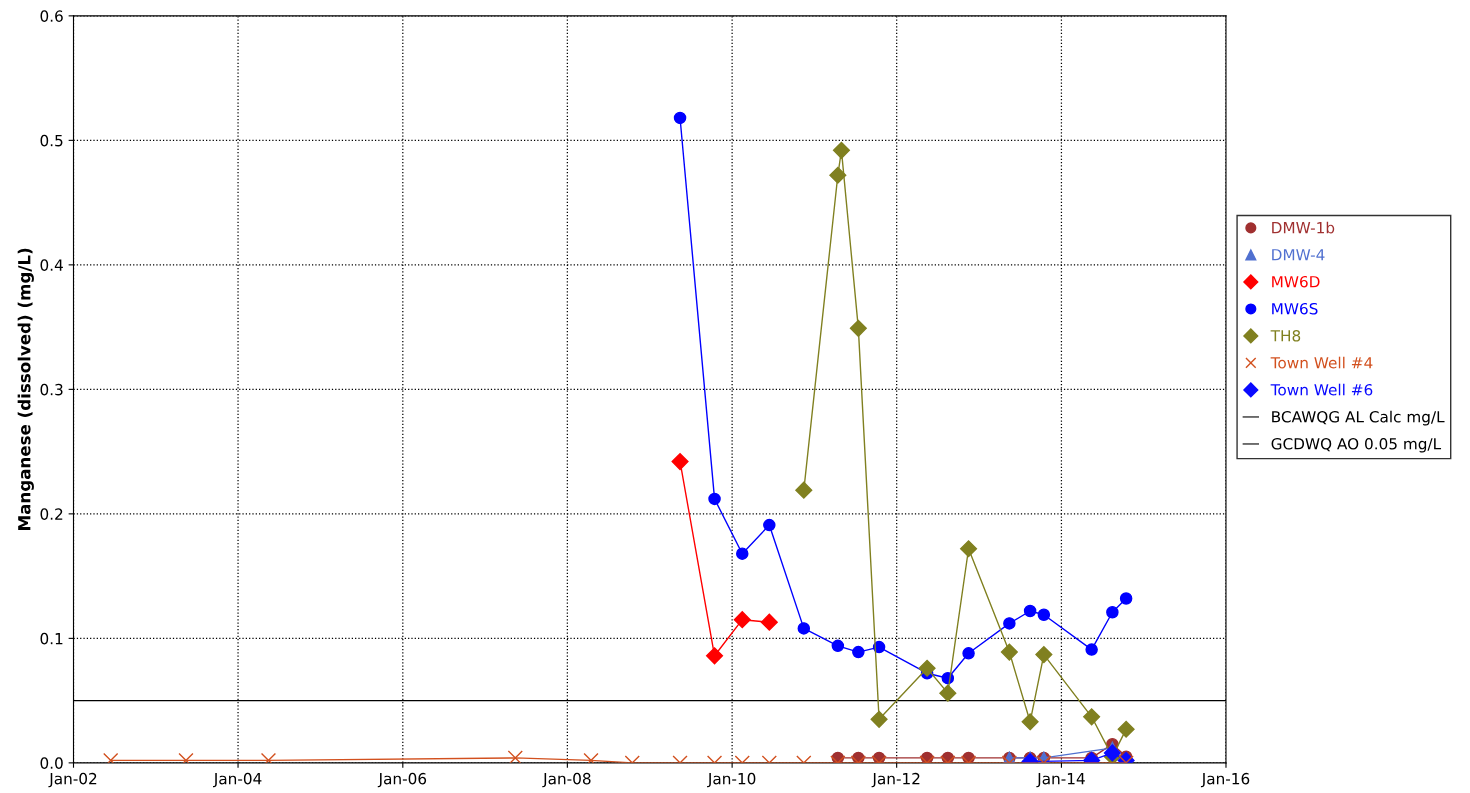 The height and width of the screenshot is (793, 1470). What do you see at coordinates (1356, 445) in the screenshot?
I see `legend-label: GCDWQ AO 0.05 mg/L` at bounding box center [1356, 445].